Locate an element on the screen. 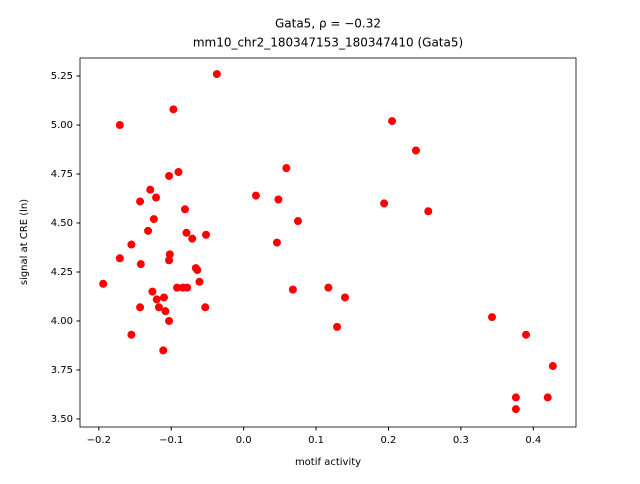  x-tick-label: 0.1 is located at coordinates (316, 440).